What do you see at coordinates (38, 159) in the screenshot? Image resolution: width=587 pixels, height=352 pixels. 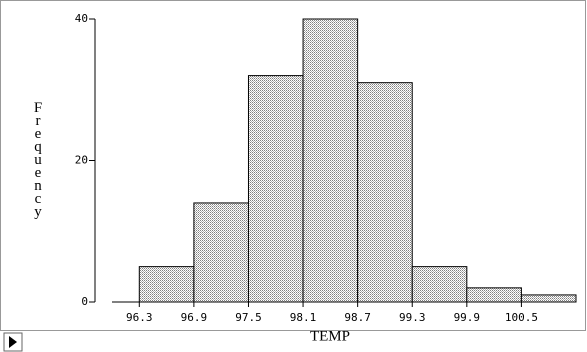 I see `y-axis-label: Frequency` at bounding box center [38, 159].